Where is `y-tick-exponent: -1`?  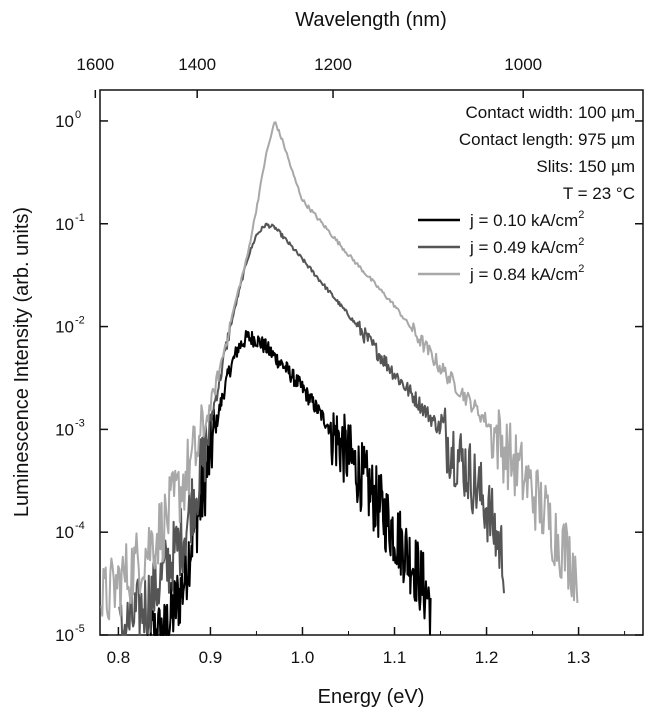 y-tick-exponent: -1 is located at coordinates (80, 218).